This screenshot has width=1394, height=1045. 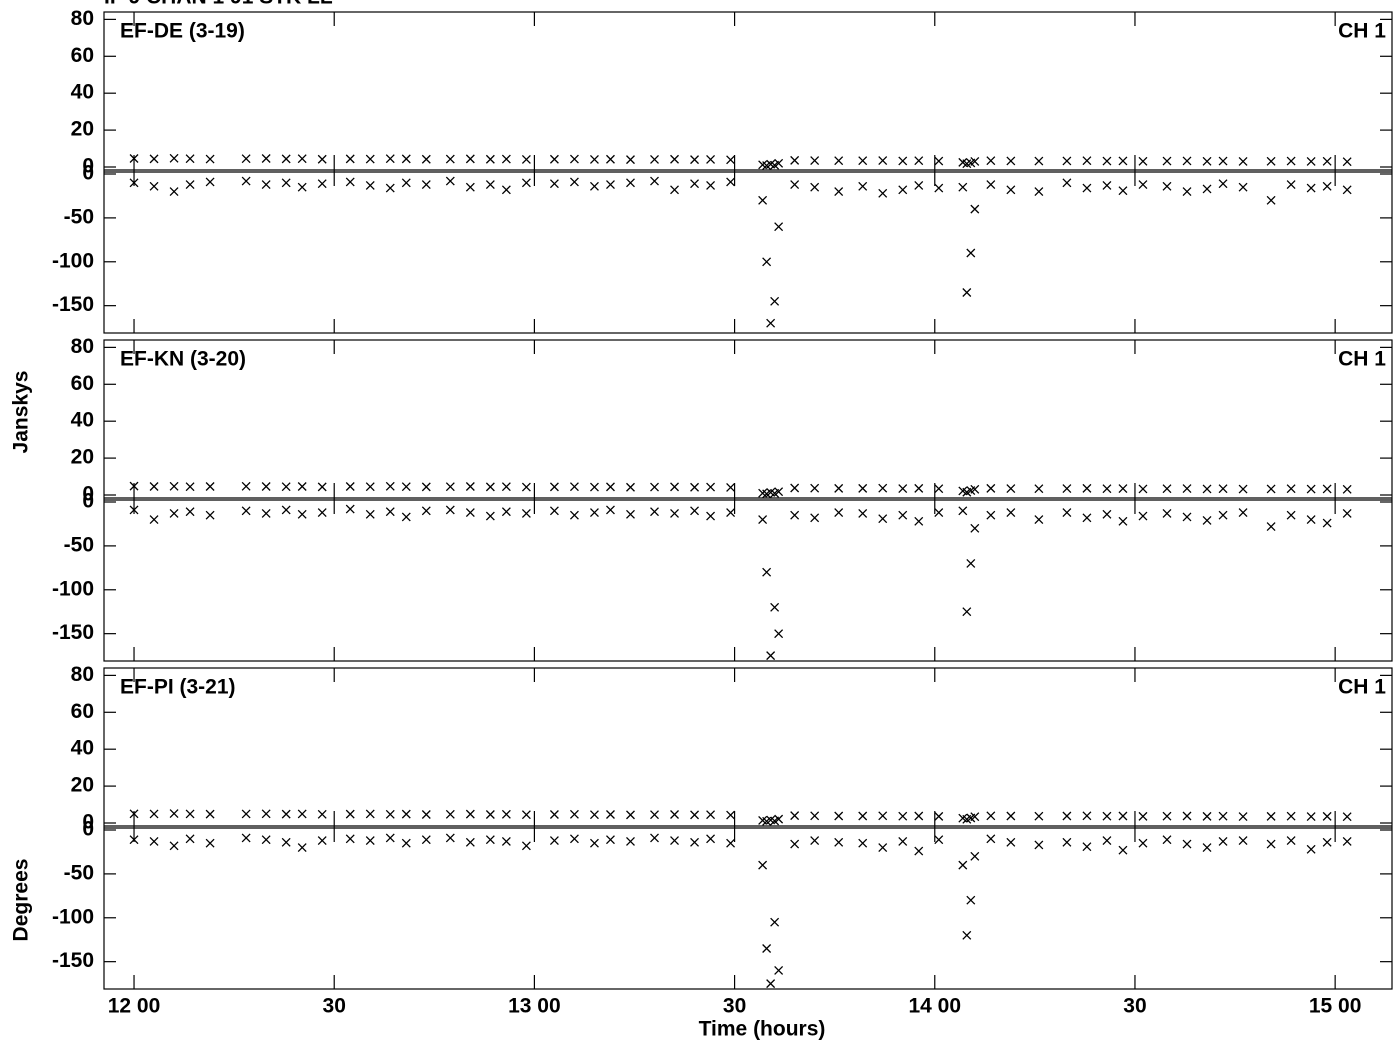 I want to click on y-tick-label: 0, so click(x=88, y=494).